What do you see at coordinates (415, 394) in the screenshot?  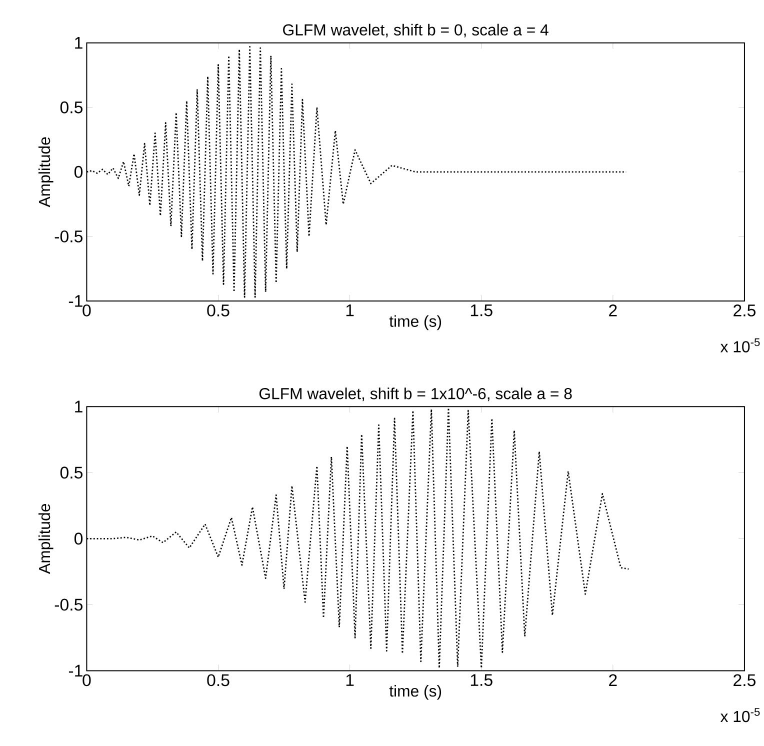 I see `chart-title: GLFM wavelet, shift b = 1x10^-6, scale a = 8` at bounding box center [415, 394].